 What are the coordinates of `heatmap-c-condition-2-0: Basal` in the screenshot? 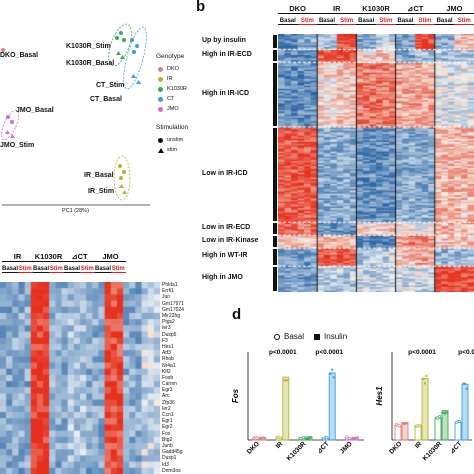 It's located at (72, 269).